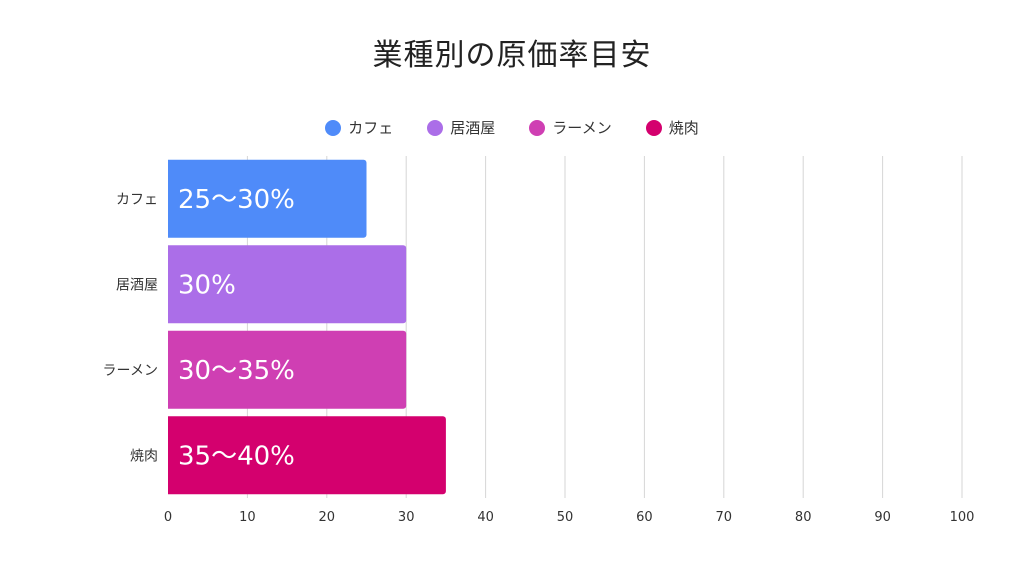 This screenshot has width=1024, height=576. What do you see at coordinates (882, 517) in the screenshot?
I see `x-tick-label: 90` at bounding box center [882, 517].